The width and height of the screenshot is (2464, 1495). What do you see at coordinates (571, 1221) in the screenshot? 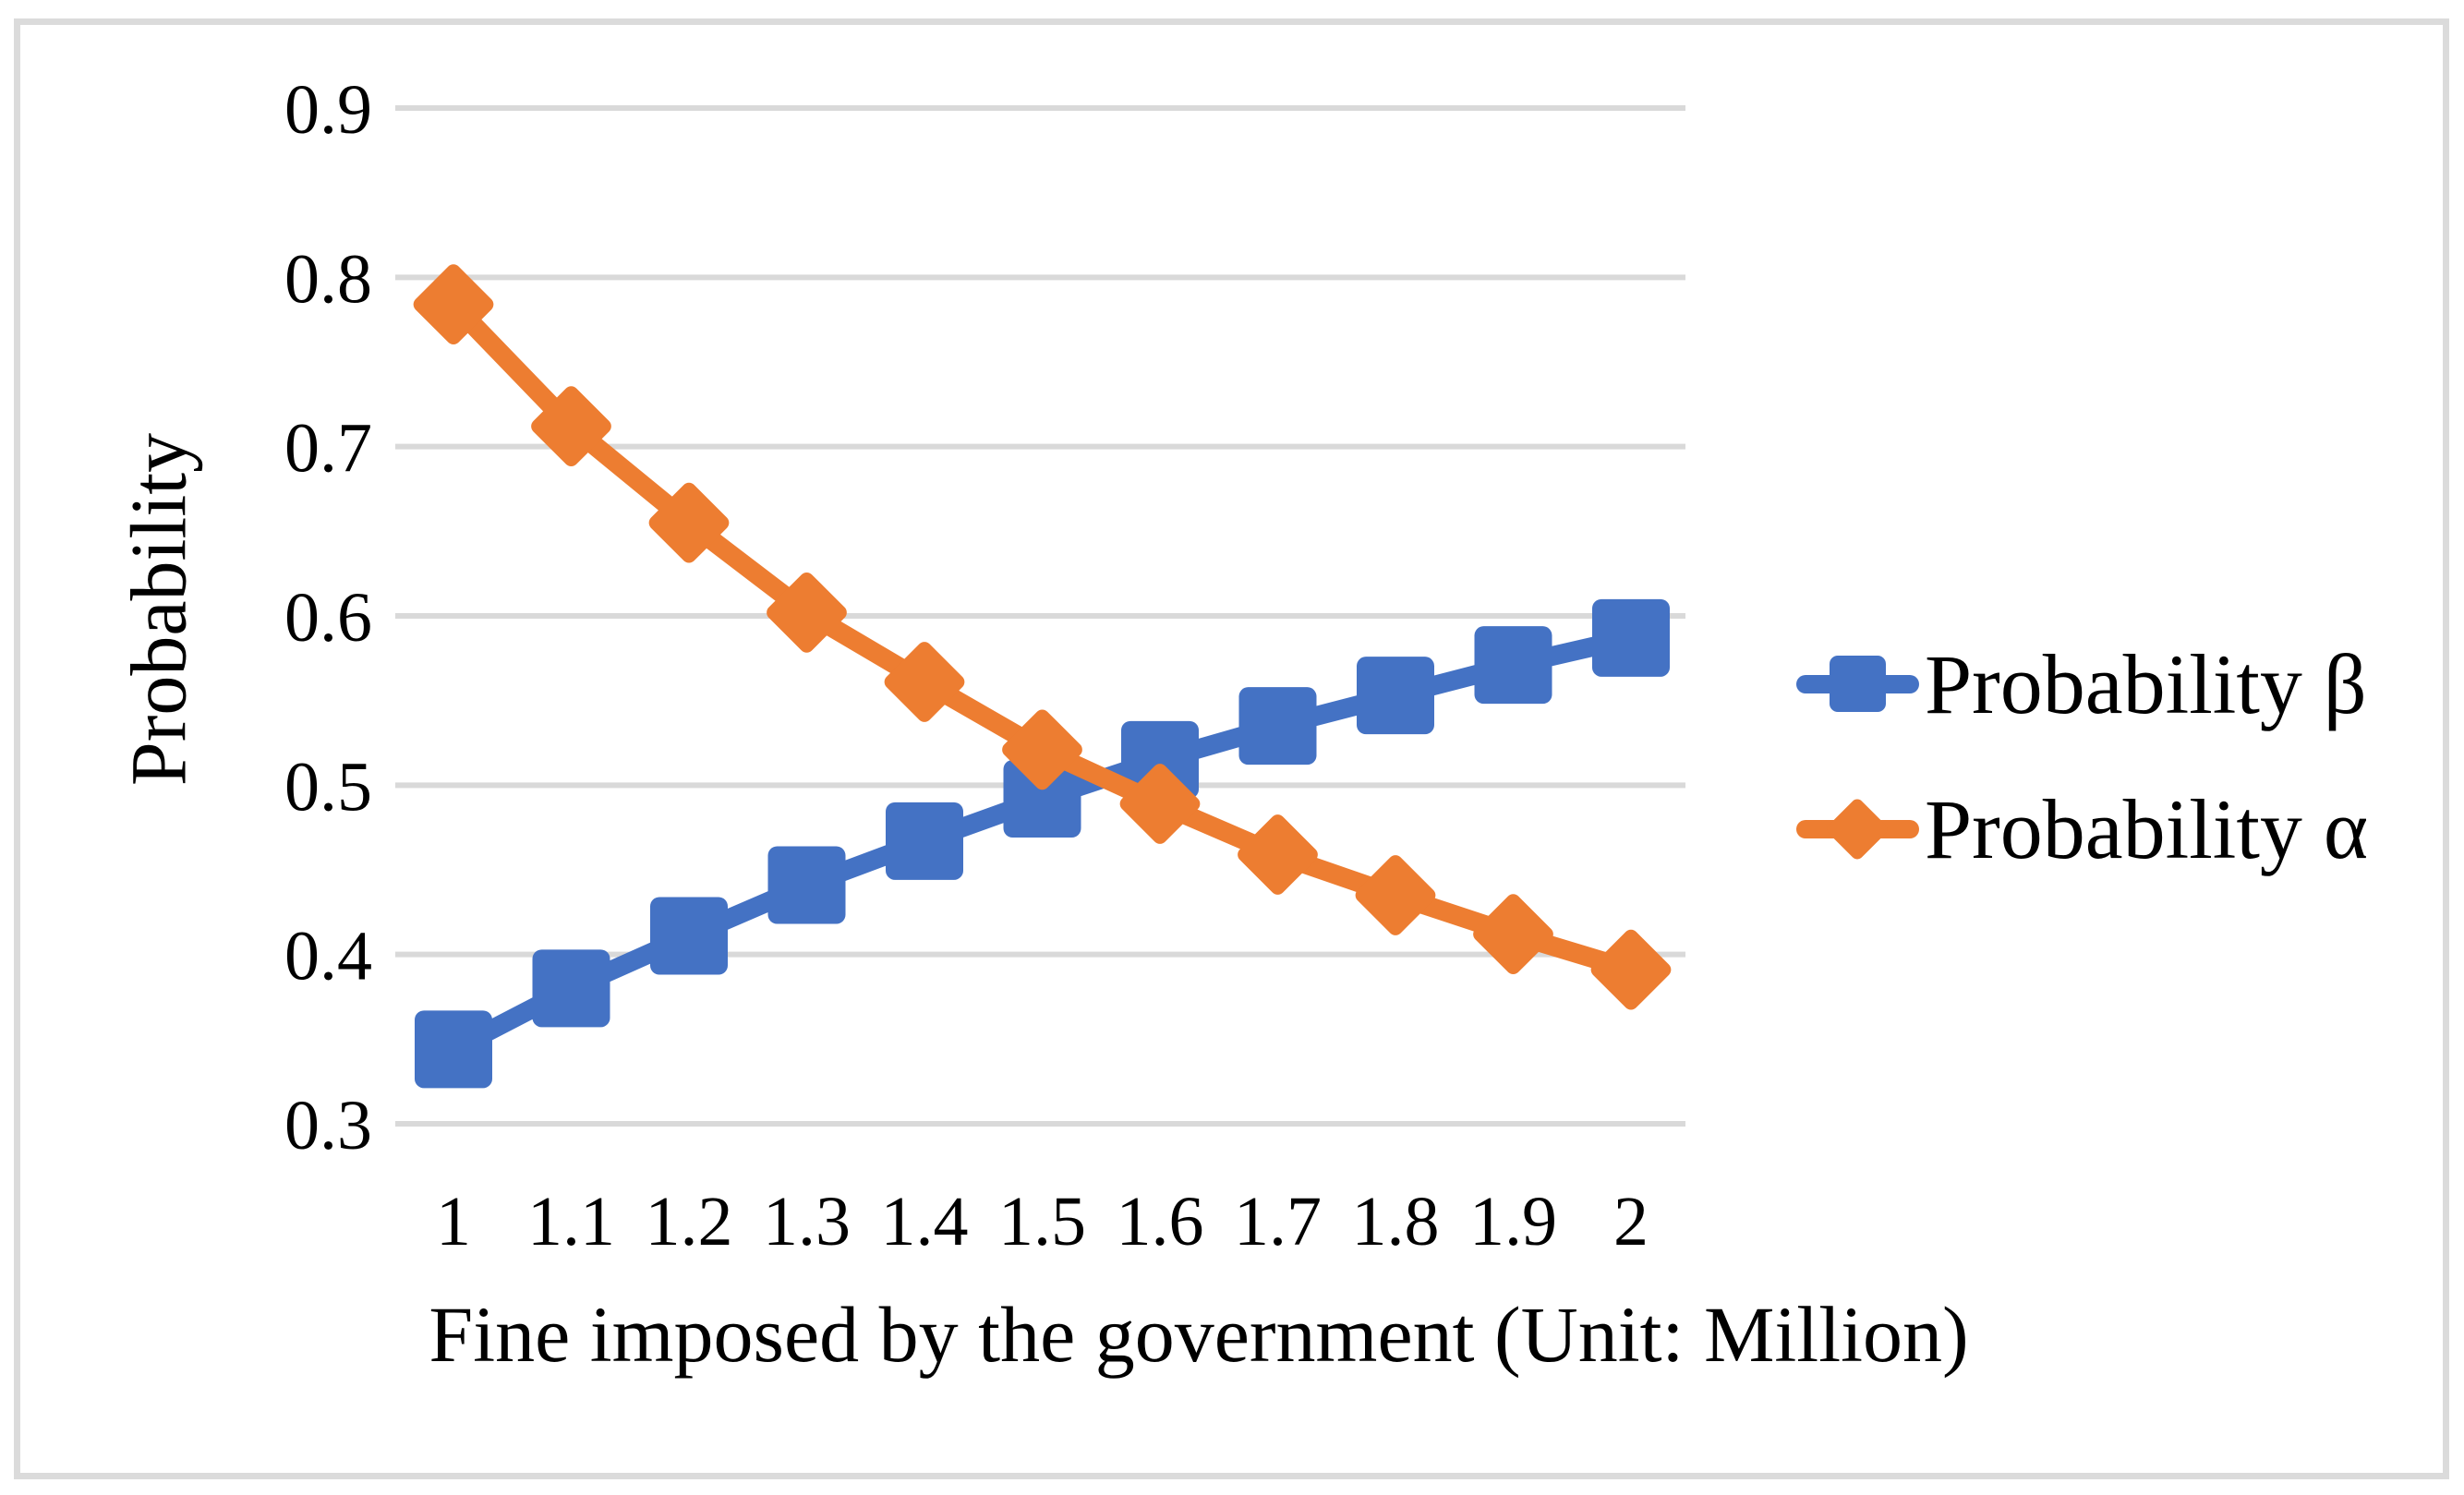
I see `x-tick-label: 1.1` at bounding box center [571, 1221].